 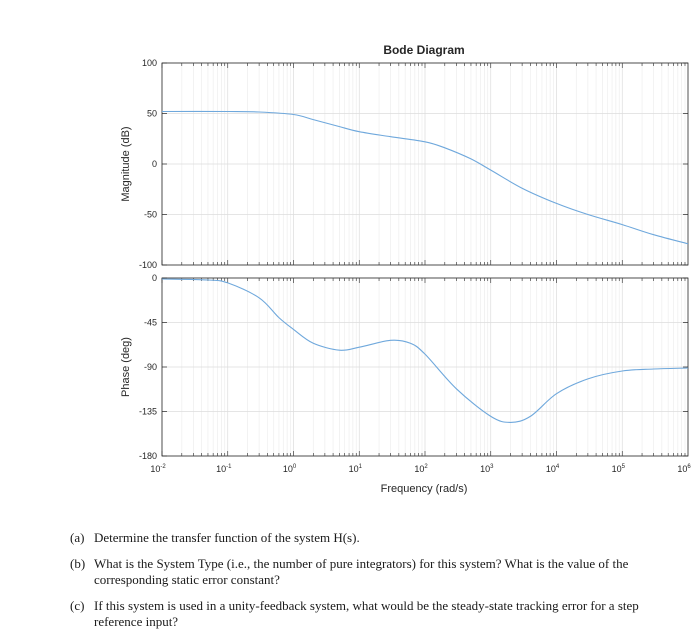 I want to click on frequency-x-label: Frequency (rad/s), so click(x=424, y=489).